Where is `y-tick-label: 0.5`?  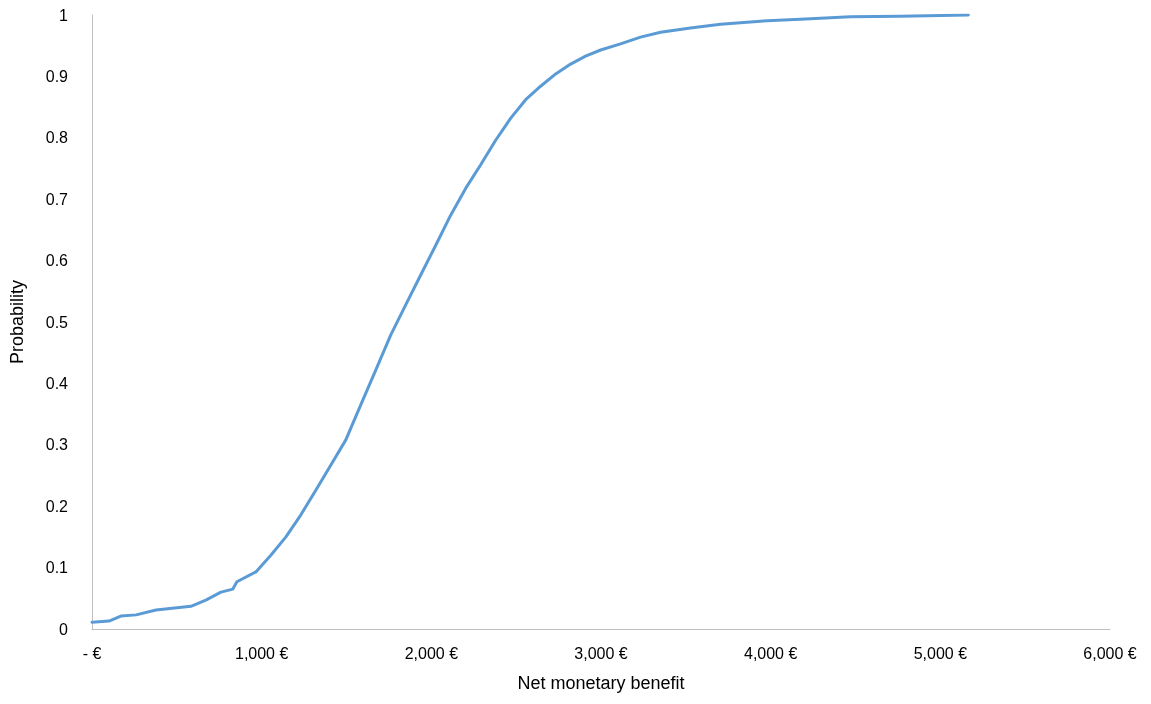
y-tick-label: 0.5 is located at coordinates (57, 322).